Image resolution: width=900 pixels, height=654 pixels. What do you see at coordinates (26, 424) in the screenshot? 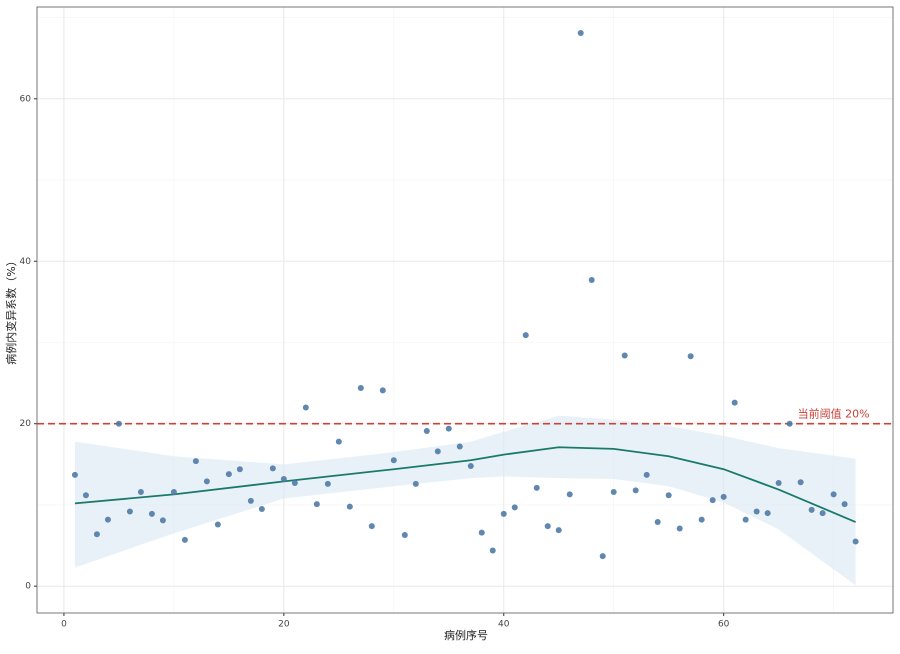
I see `y-tick-label: 20` at bounding box center [26, 424].